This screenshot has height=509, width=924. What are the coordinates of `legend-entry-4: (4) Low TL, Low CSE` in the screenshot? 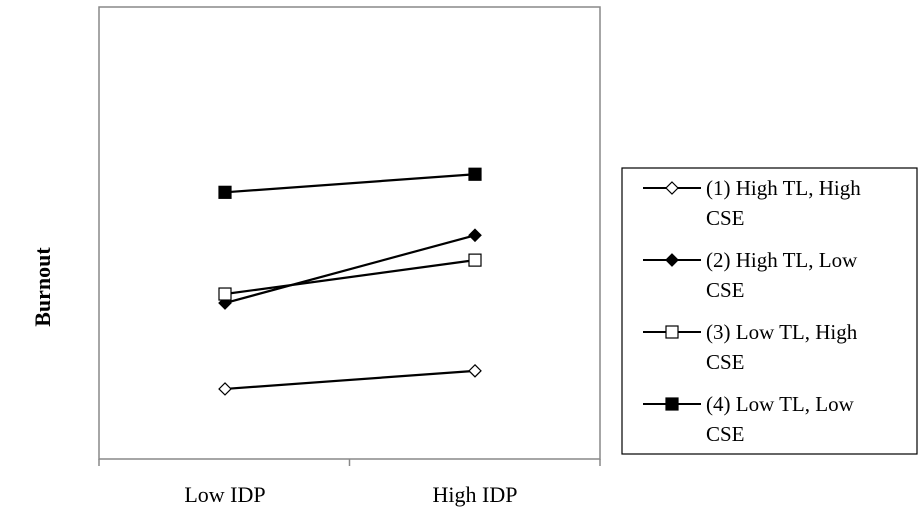 It's located at (749, 419).